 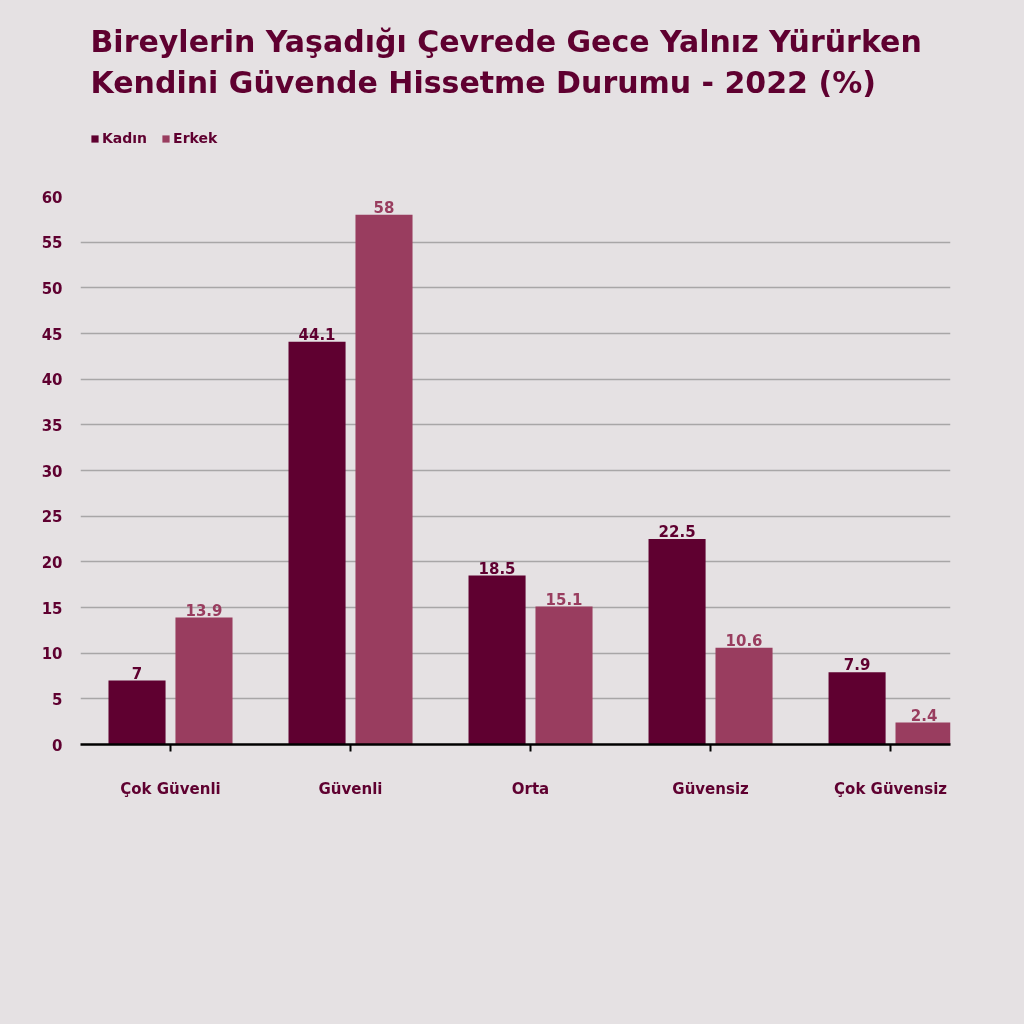 I want to click on data-label: 13.9, so click(x=204, y=610).